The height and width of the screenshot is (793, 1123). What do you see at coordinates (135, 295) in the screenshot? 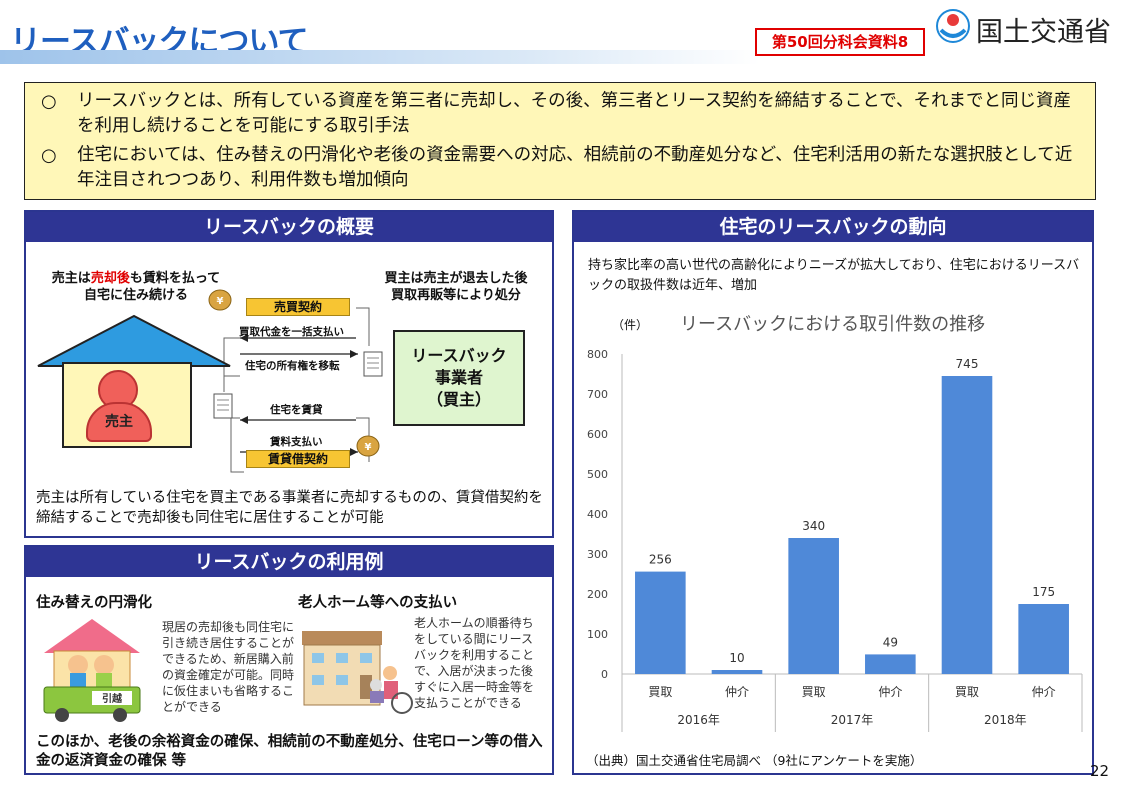
I see `seller-note-text: 自宅に住み続ける` at bounding box center [135, 295].